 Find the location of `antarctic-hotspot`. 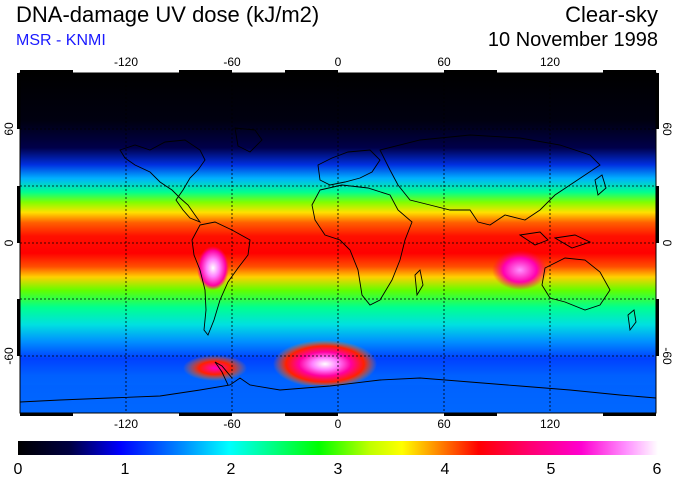

antarctic-hotspot is located at coordinates (325, 364).